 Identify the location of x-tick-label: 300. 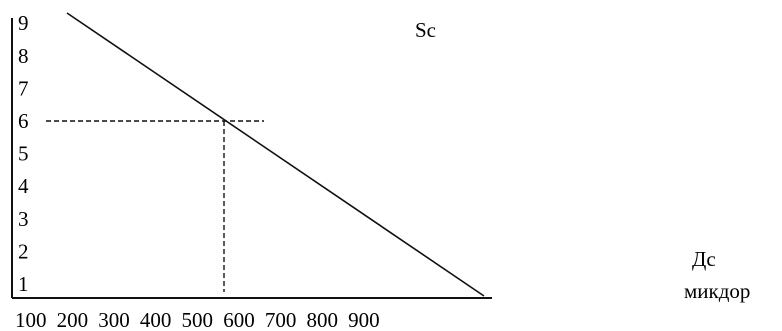
(114, 319).